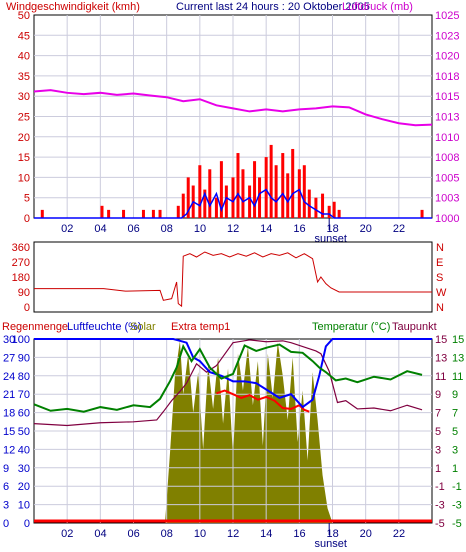 This screenshot has width=466, height=552. Describe the element at coordinates (24, 469) in the screenshot. I see `y-tick-label-humidity: 30` at that location.